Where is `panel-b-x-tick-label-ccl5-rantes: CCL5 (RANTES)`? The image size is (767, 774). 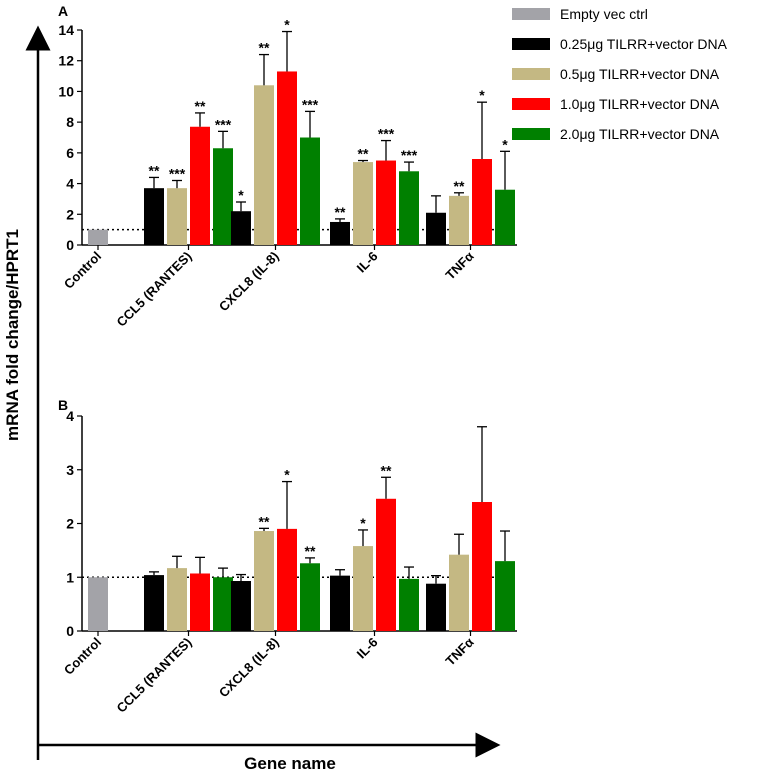
panel-b-x-tick-label-ccl5-rantes: CCL5 (RANTES) is located at coordinates (154, 675).